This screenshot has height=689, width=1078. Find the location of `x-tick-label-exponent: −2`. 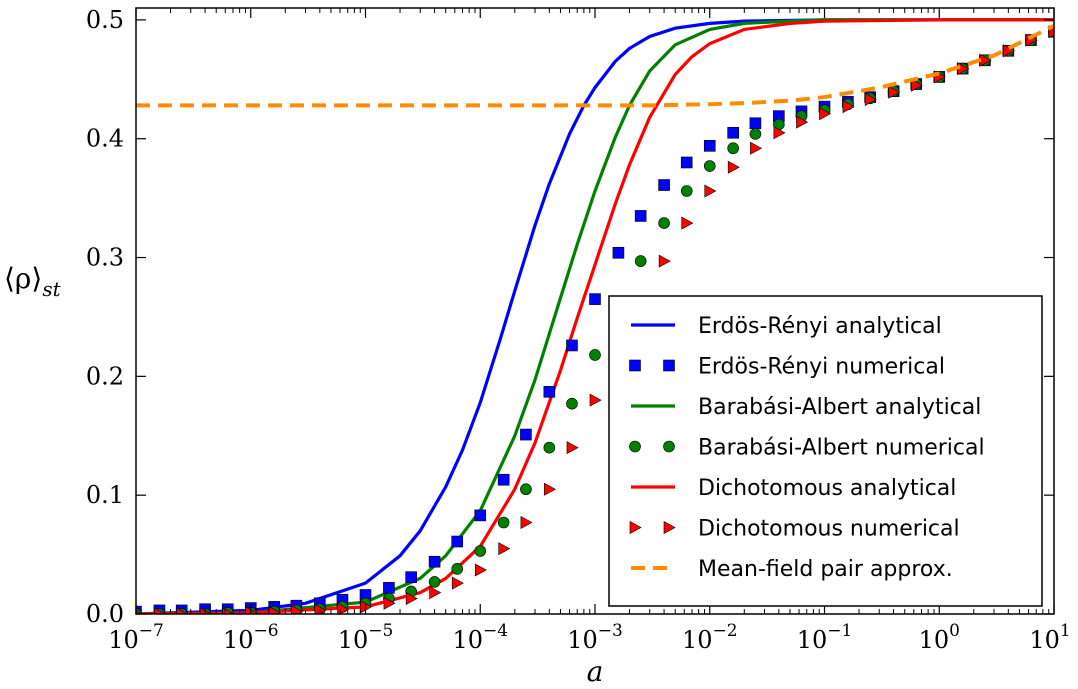

x-tick-label-exponent: −2 is located at coordinates (724, 631).